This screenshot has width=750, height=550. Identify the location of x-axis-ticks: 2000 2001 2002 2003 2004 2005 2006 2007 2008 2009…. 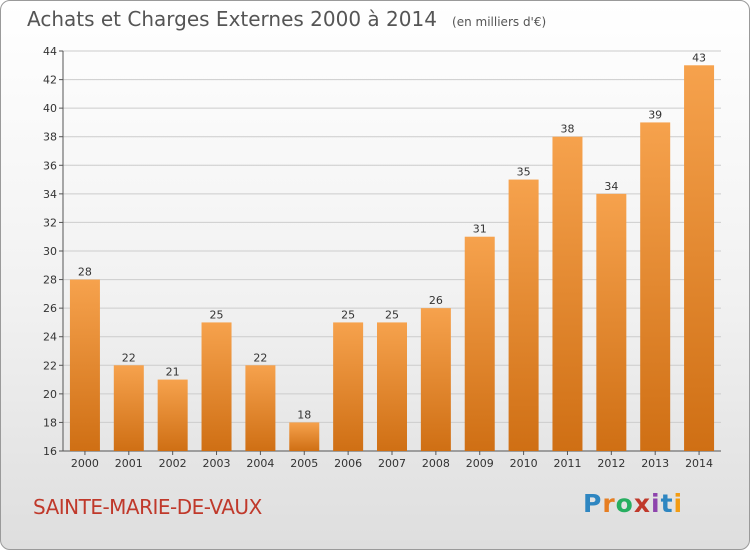
(392, 460).